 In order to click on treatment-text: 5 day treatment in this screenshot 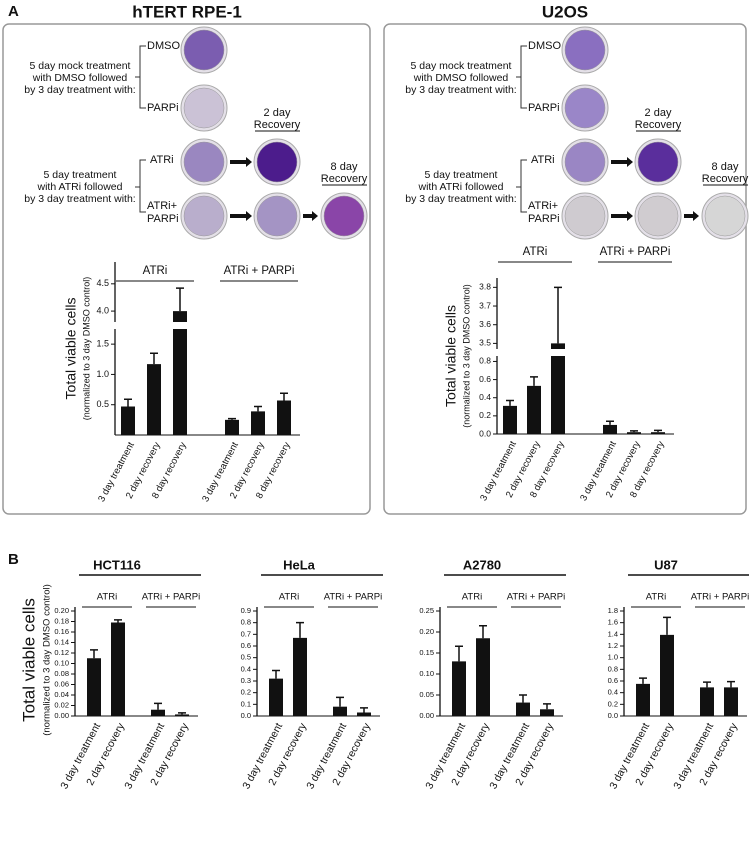, I will do `click(80, 175)`.